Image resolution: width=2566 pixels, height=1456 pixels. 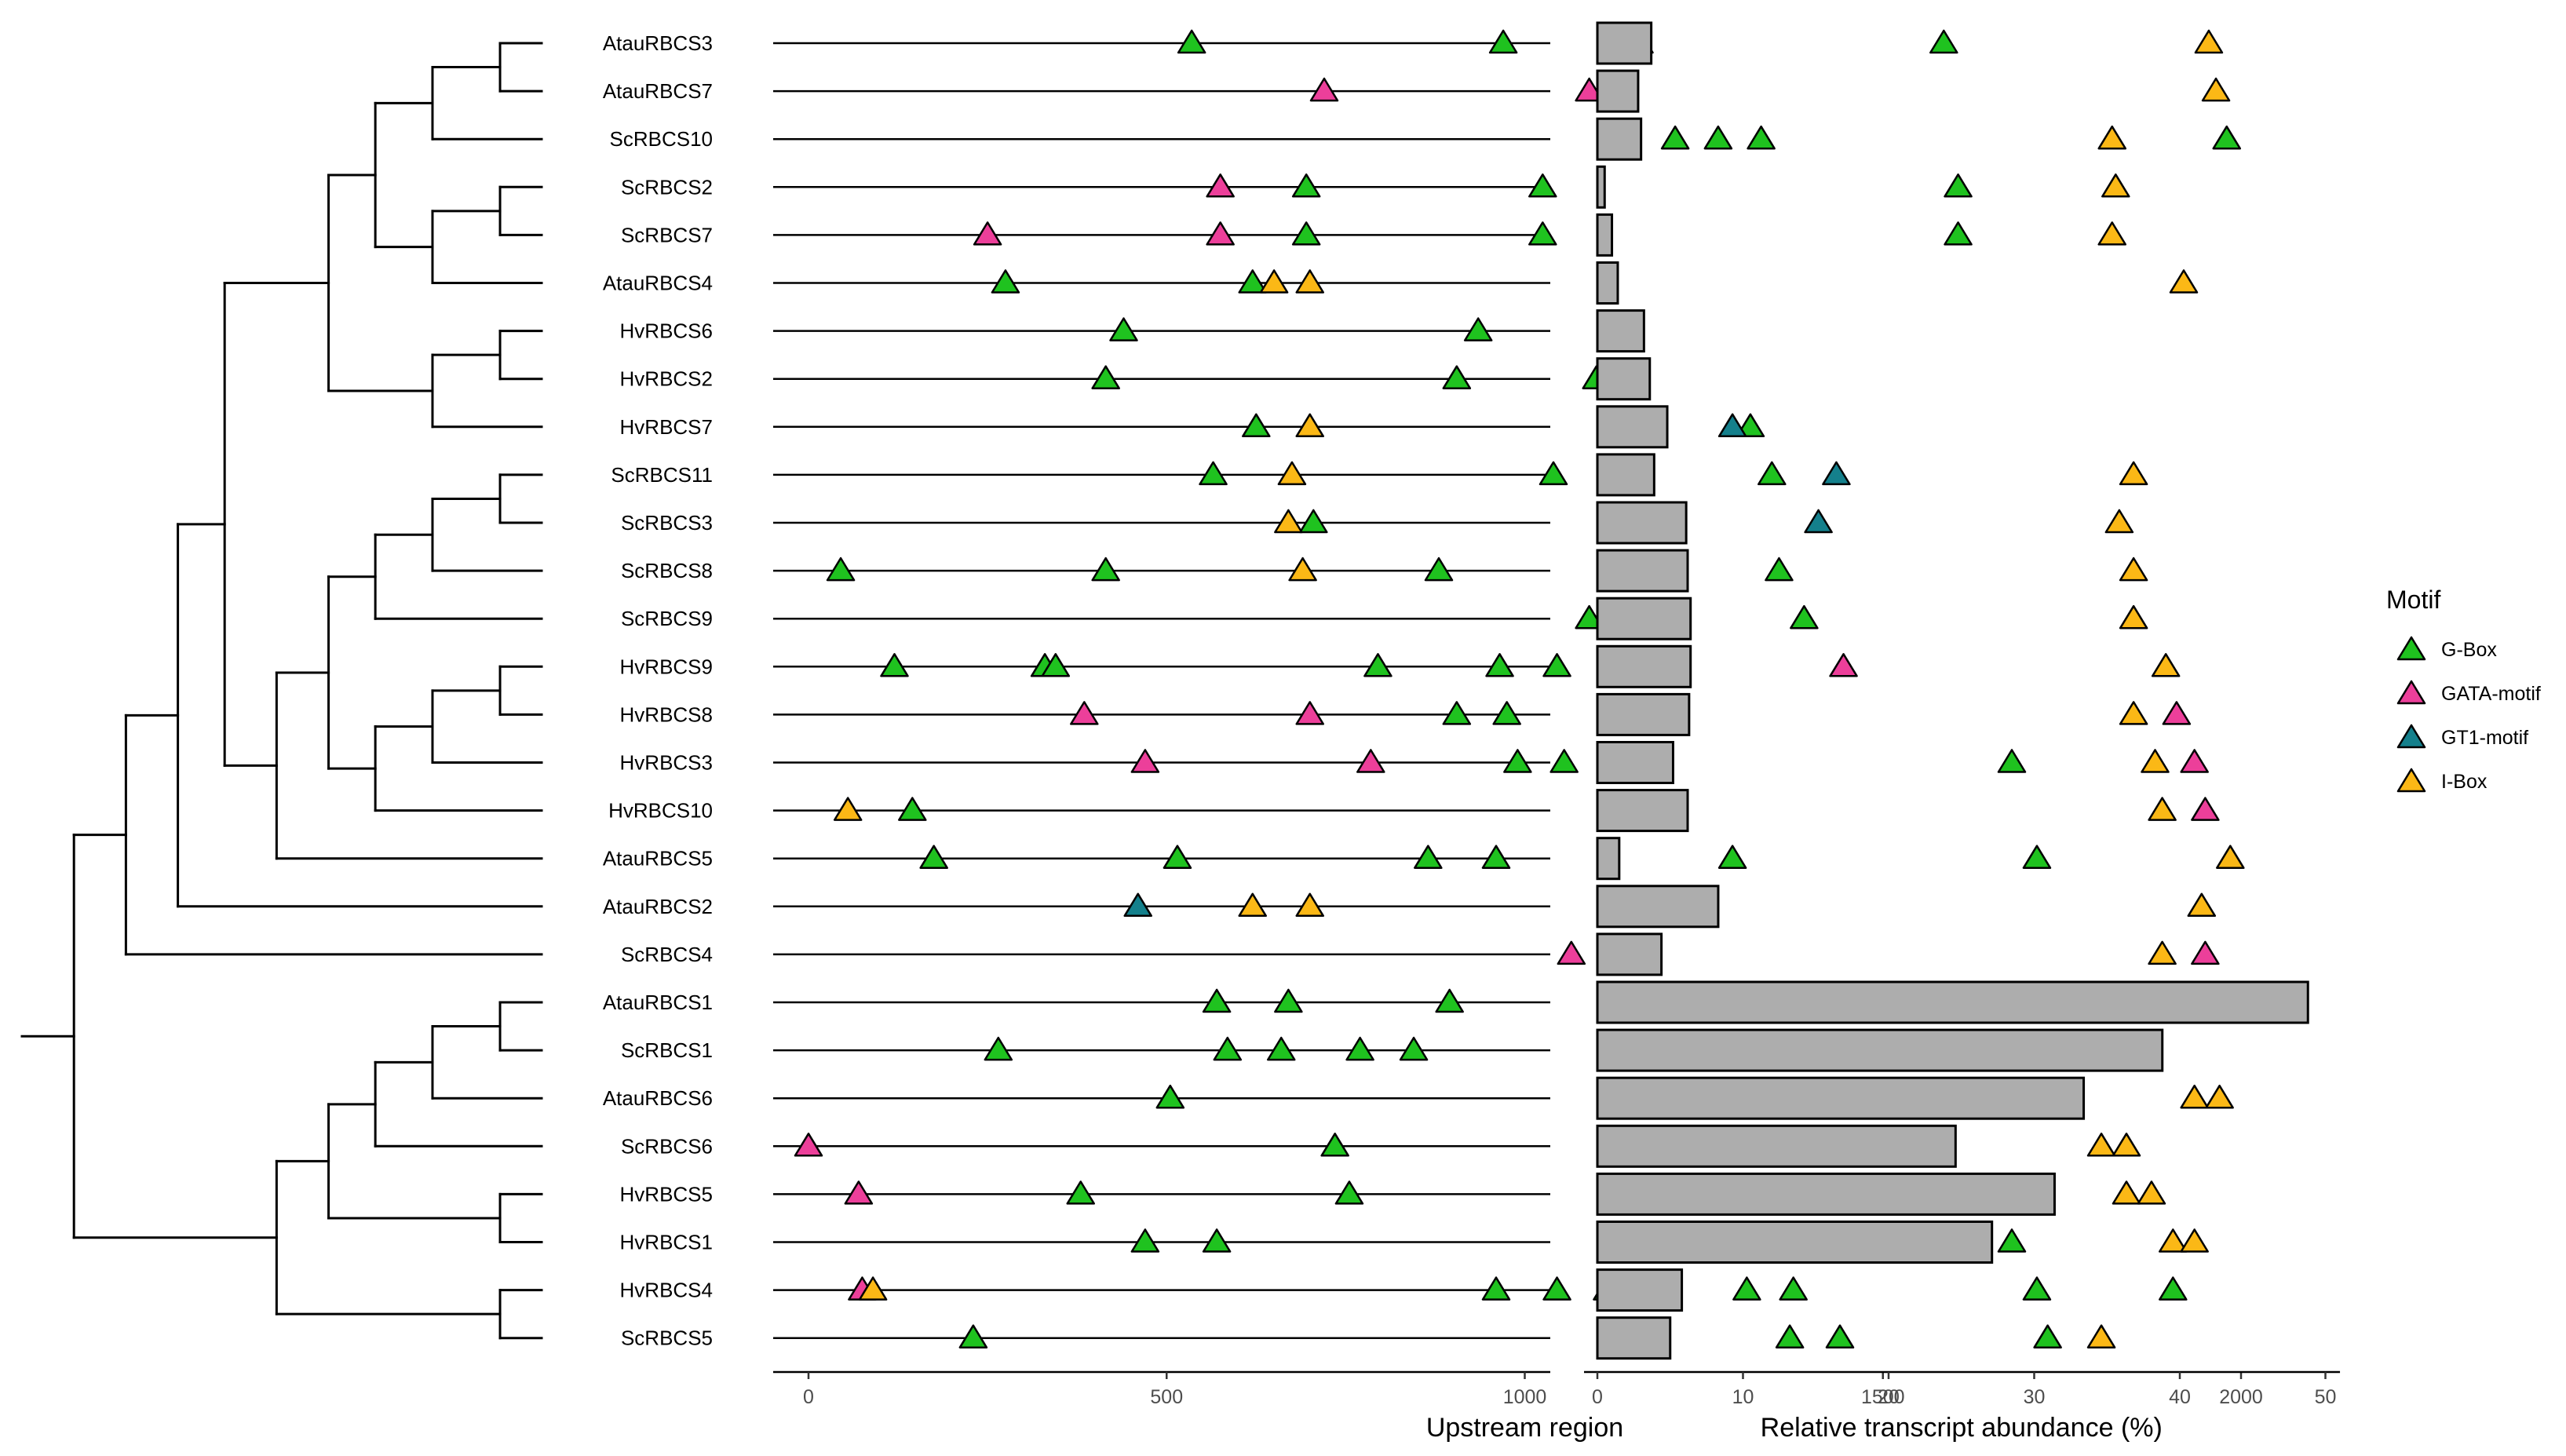 I want to click on abundance-bar-scrbcs4, so click(x=1630, y=954).